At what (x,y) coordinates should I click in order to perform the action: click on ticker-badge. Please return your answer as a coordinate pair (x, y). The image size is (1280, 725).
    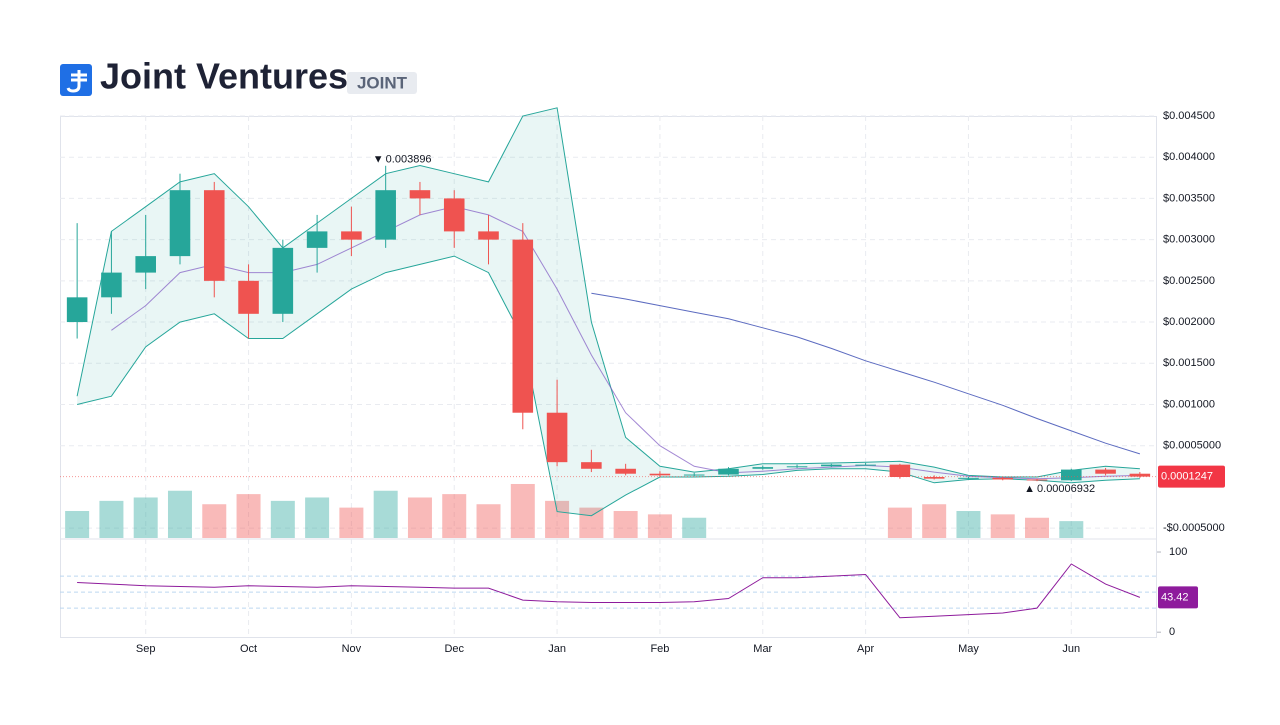
    Looking at the image, I should click on (382, 83).